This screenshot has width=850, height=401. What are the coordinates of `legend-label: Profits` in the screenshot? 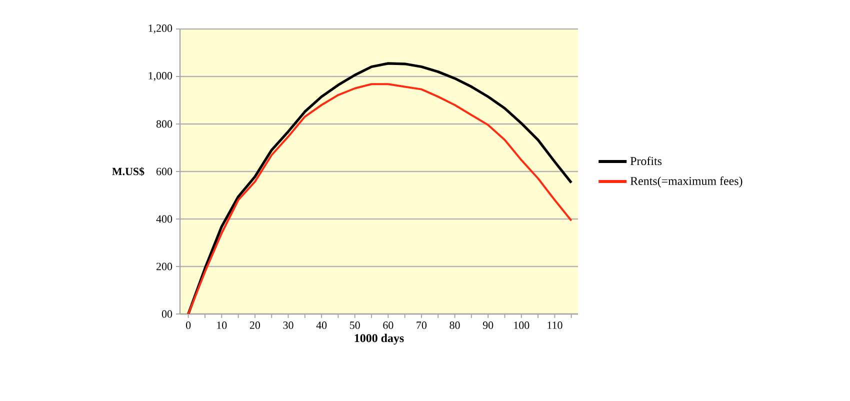 It's located at (646, 161).